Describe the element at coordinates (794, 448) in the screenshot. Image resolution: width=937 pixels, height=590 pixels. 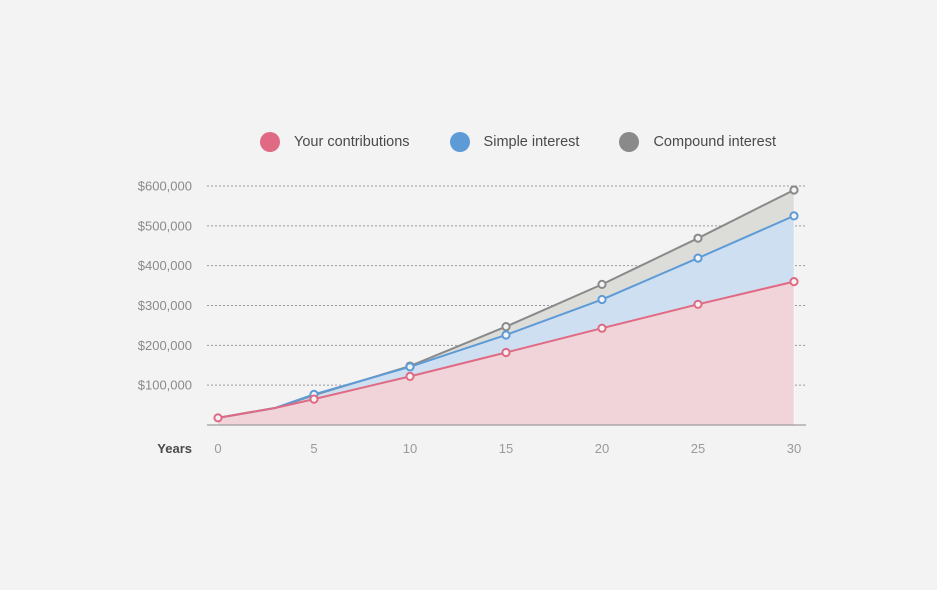
I see `x-tick-label: 30` at that location.